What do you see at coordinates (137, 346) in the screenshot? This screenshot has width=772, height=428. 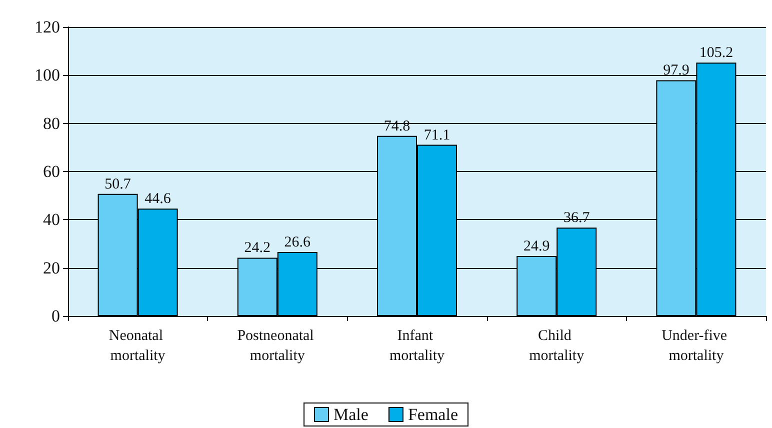 I see `x-tick-label: Neonatal mortality` at bounding box center [137, 346].